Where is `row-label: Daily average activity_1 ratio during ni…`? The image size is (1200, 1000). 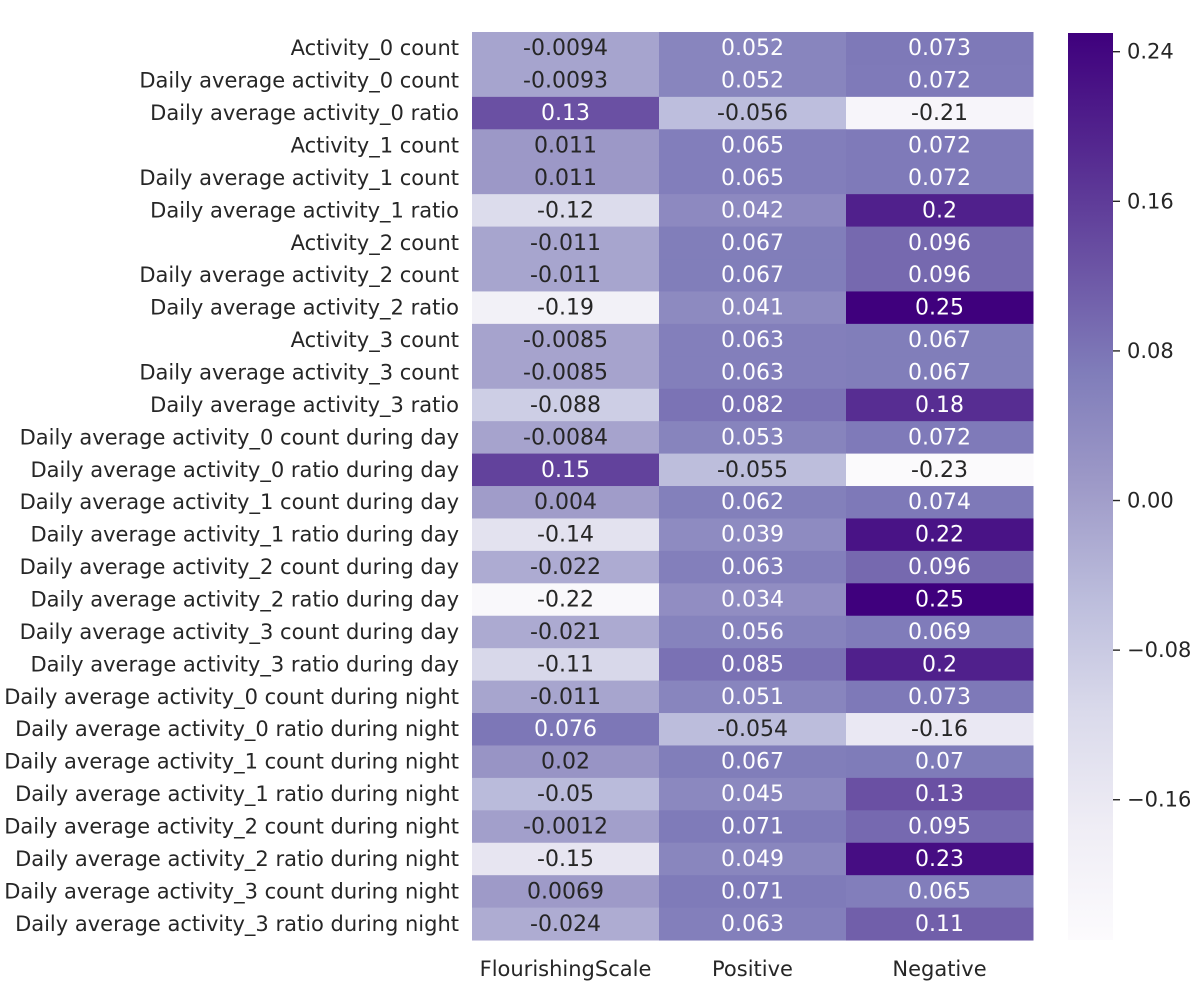
row-label: Daily average activity_1 ratio during ni… is located at coordinates (237, 794).